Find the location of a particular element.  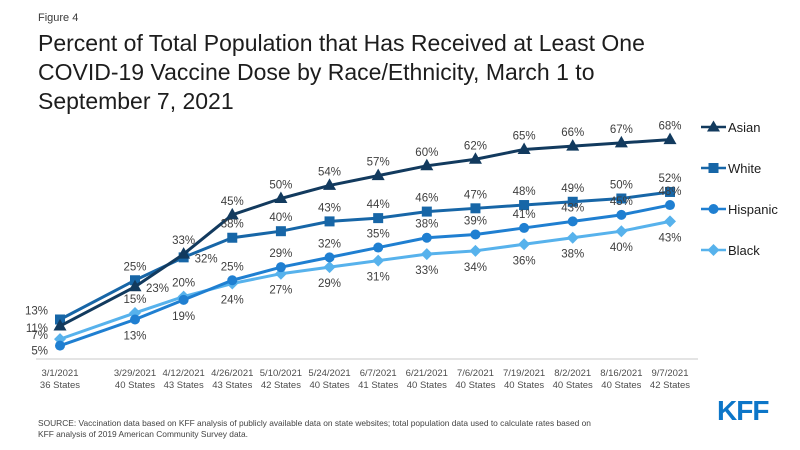

triangle-legend-icon is located at coordinates (713, 126).